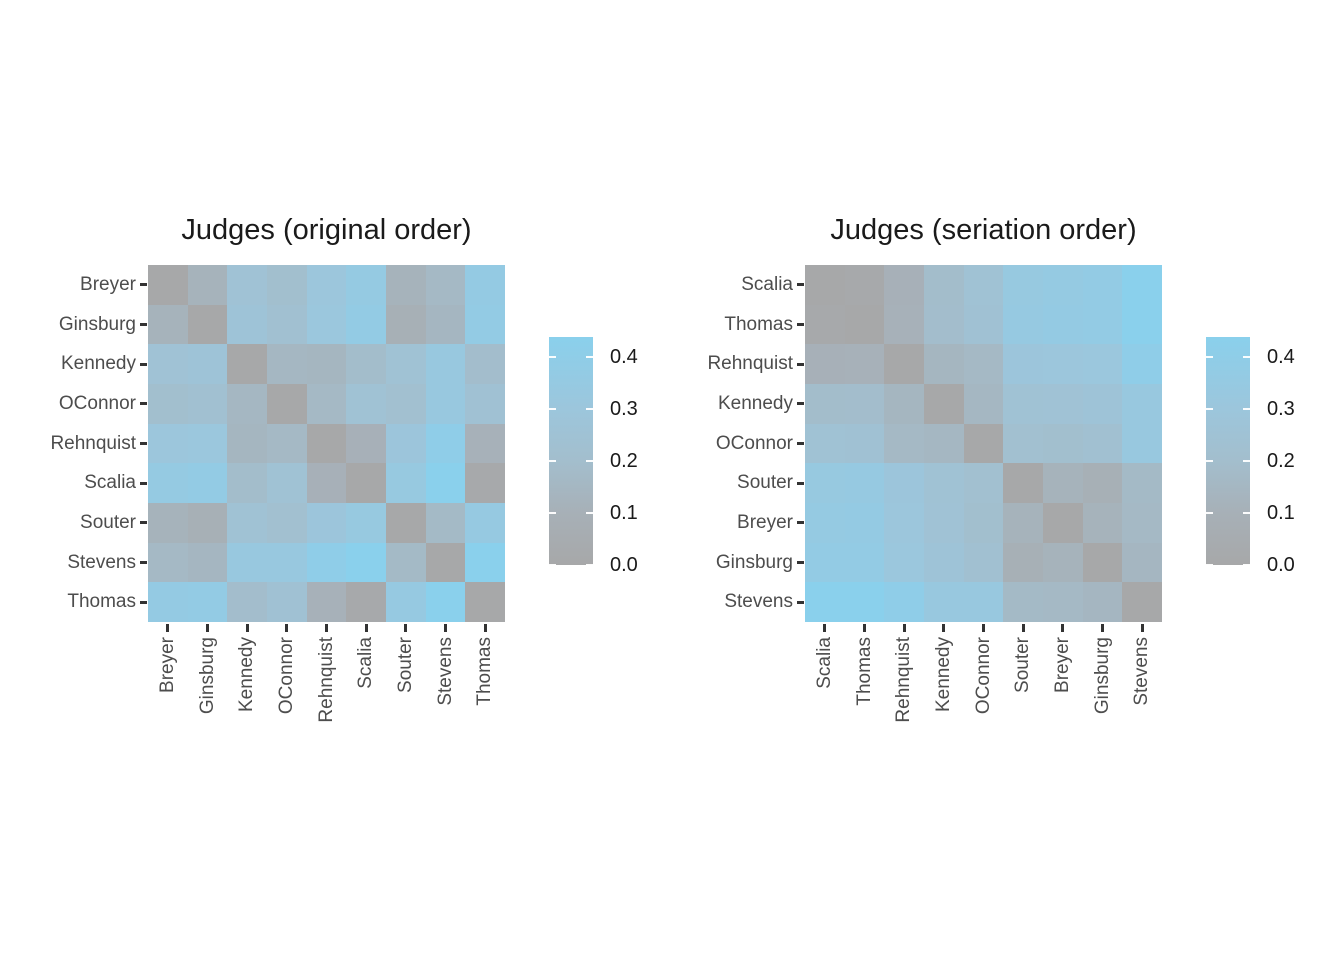  What do you see at coordinates (93, 443) in the screenshot?
I see `y-axis-label: Rehnquist` at bounding box center [93, 443].